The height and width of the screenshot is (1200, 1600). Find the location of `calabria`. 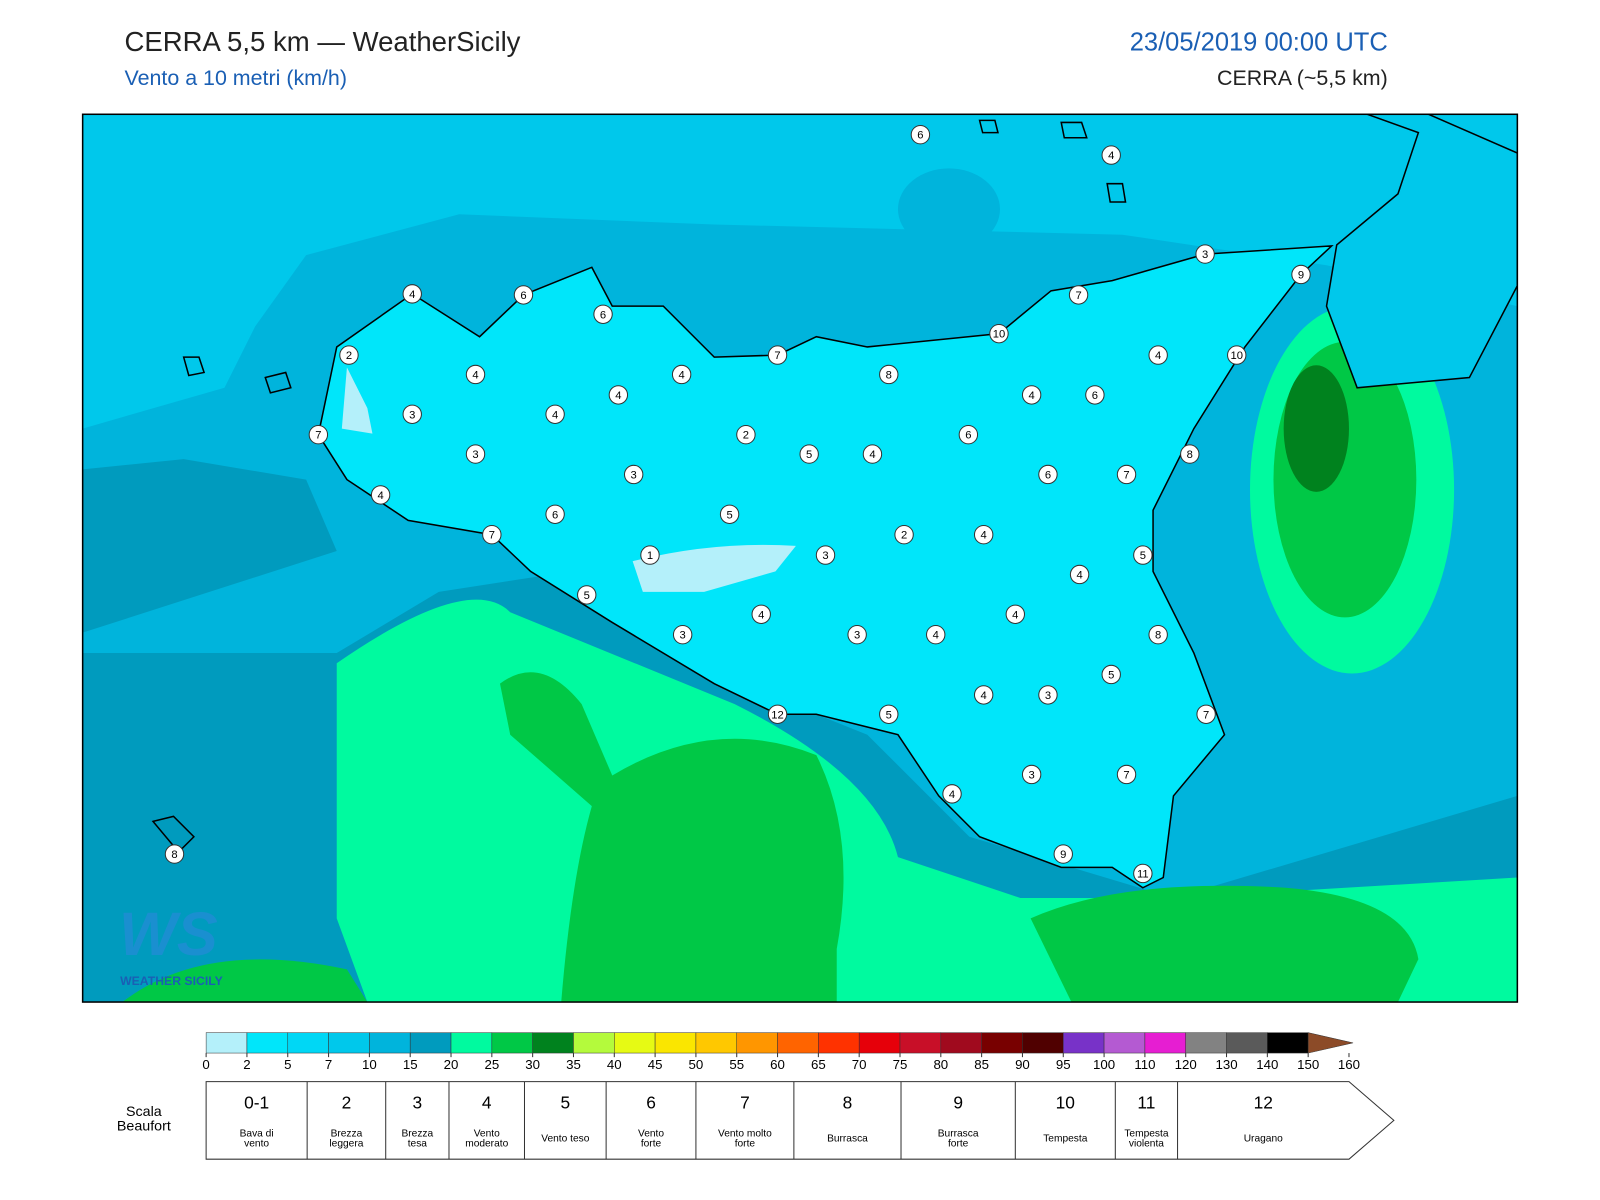

calabria is located at coordinates (1421, 251).